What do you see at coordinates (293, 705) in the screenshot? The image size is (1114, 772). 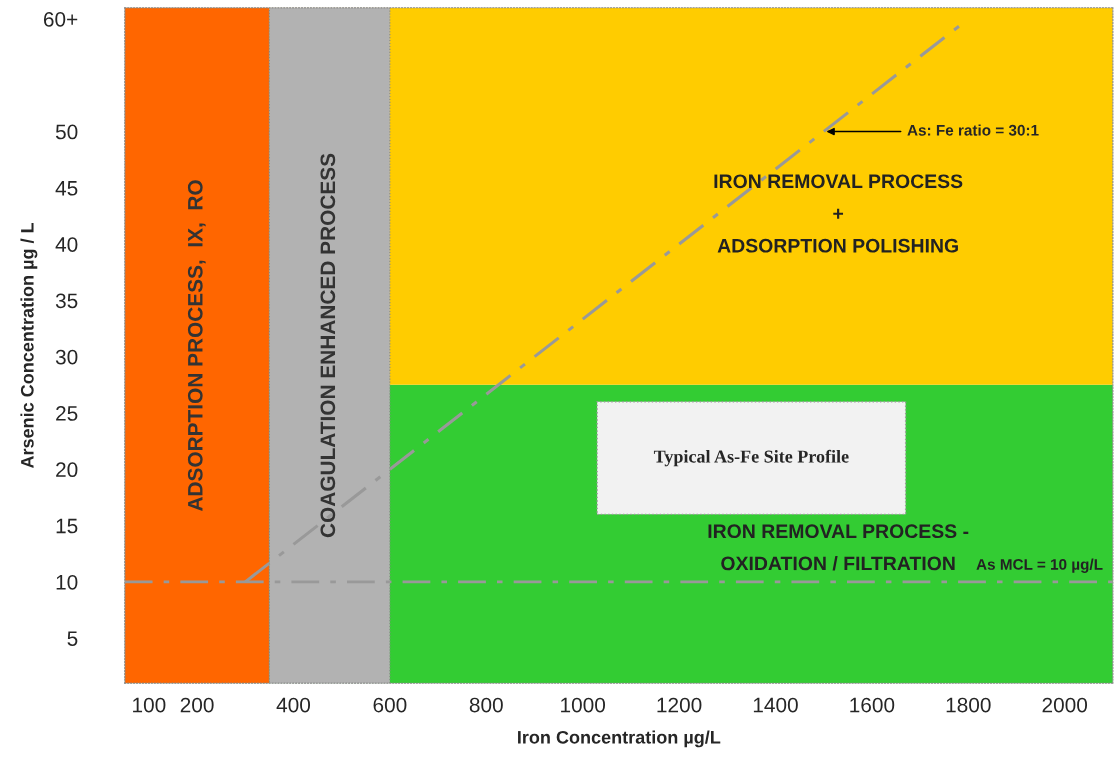 I see `x-tick-label: 400` at bounding box center [293, 705].